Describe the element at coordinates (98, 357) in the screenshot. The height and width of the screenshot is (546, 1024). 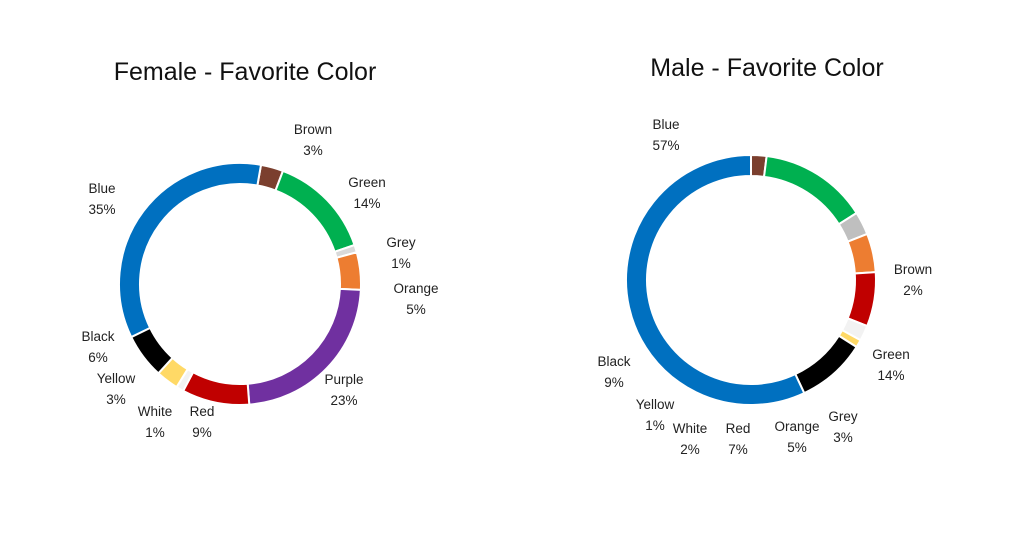
I see `female-value-black: 6%` at that location.